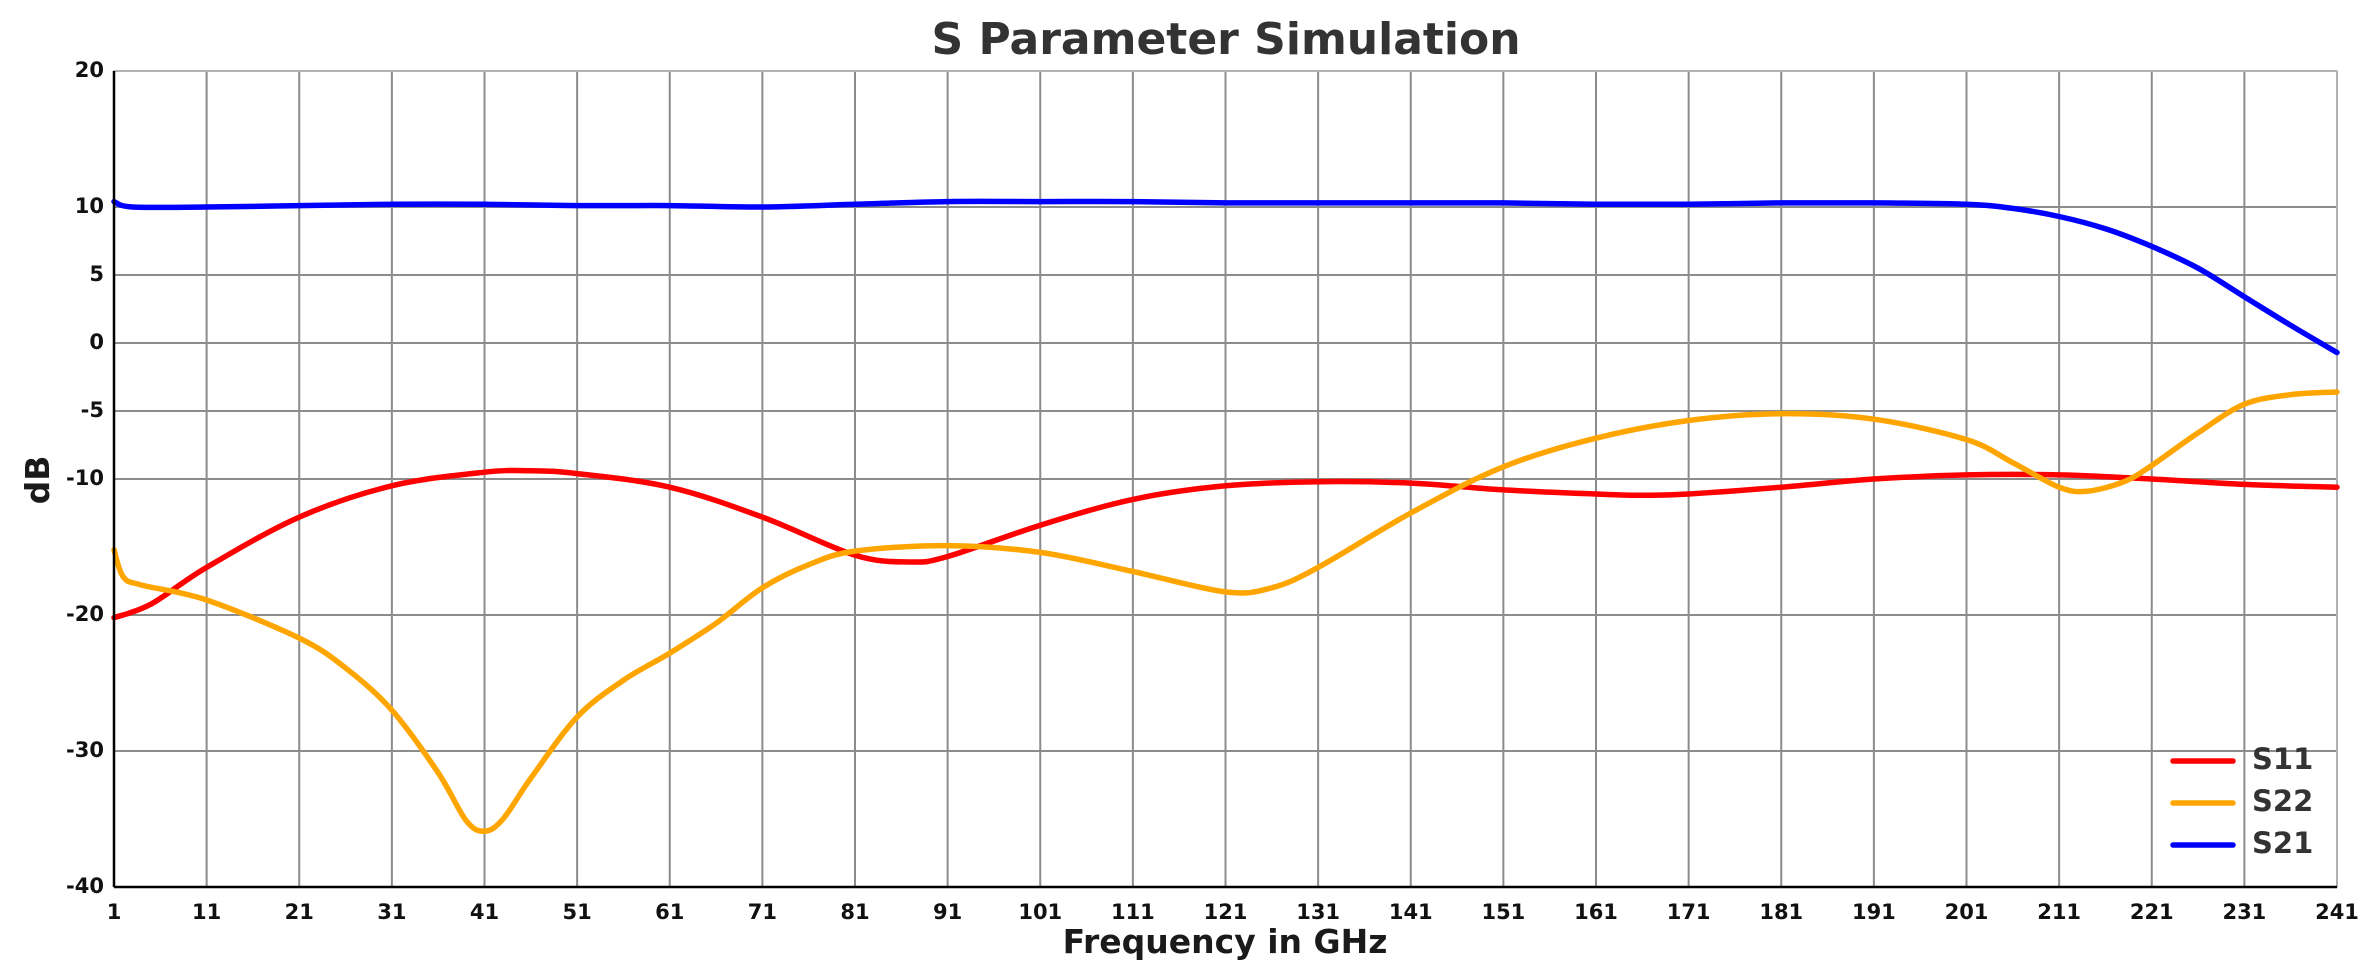  Describe the element at coordinates (947, 912) in the screenshot. I see `x-tick-label: 91` at that location.